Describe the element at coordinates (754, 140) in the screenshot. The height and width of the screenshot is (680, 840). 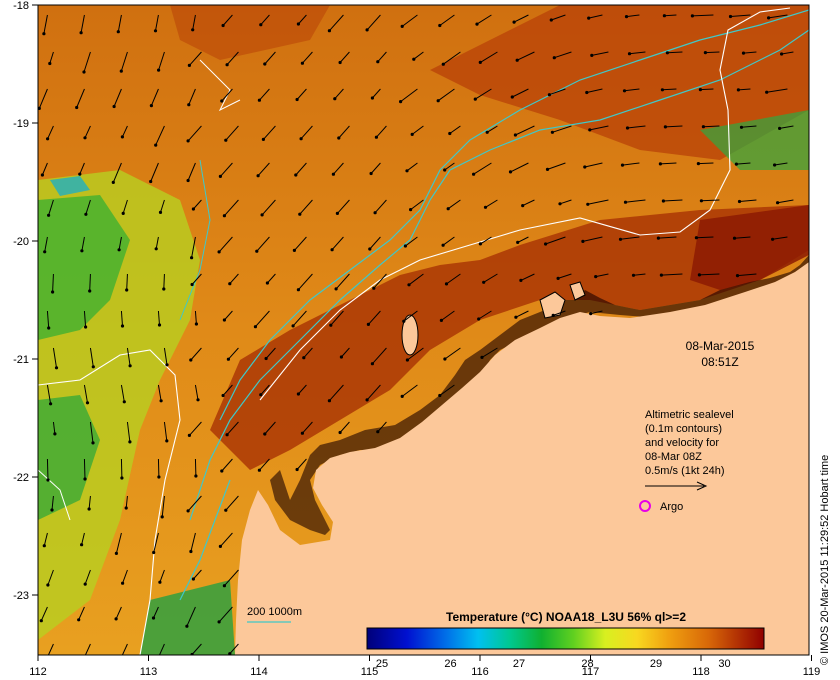
I see `cool-patch-ne` at that location.